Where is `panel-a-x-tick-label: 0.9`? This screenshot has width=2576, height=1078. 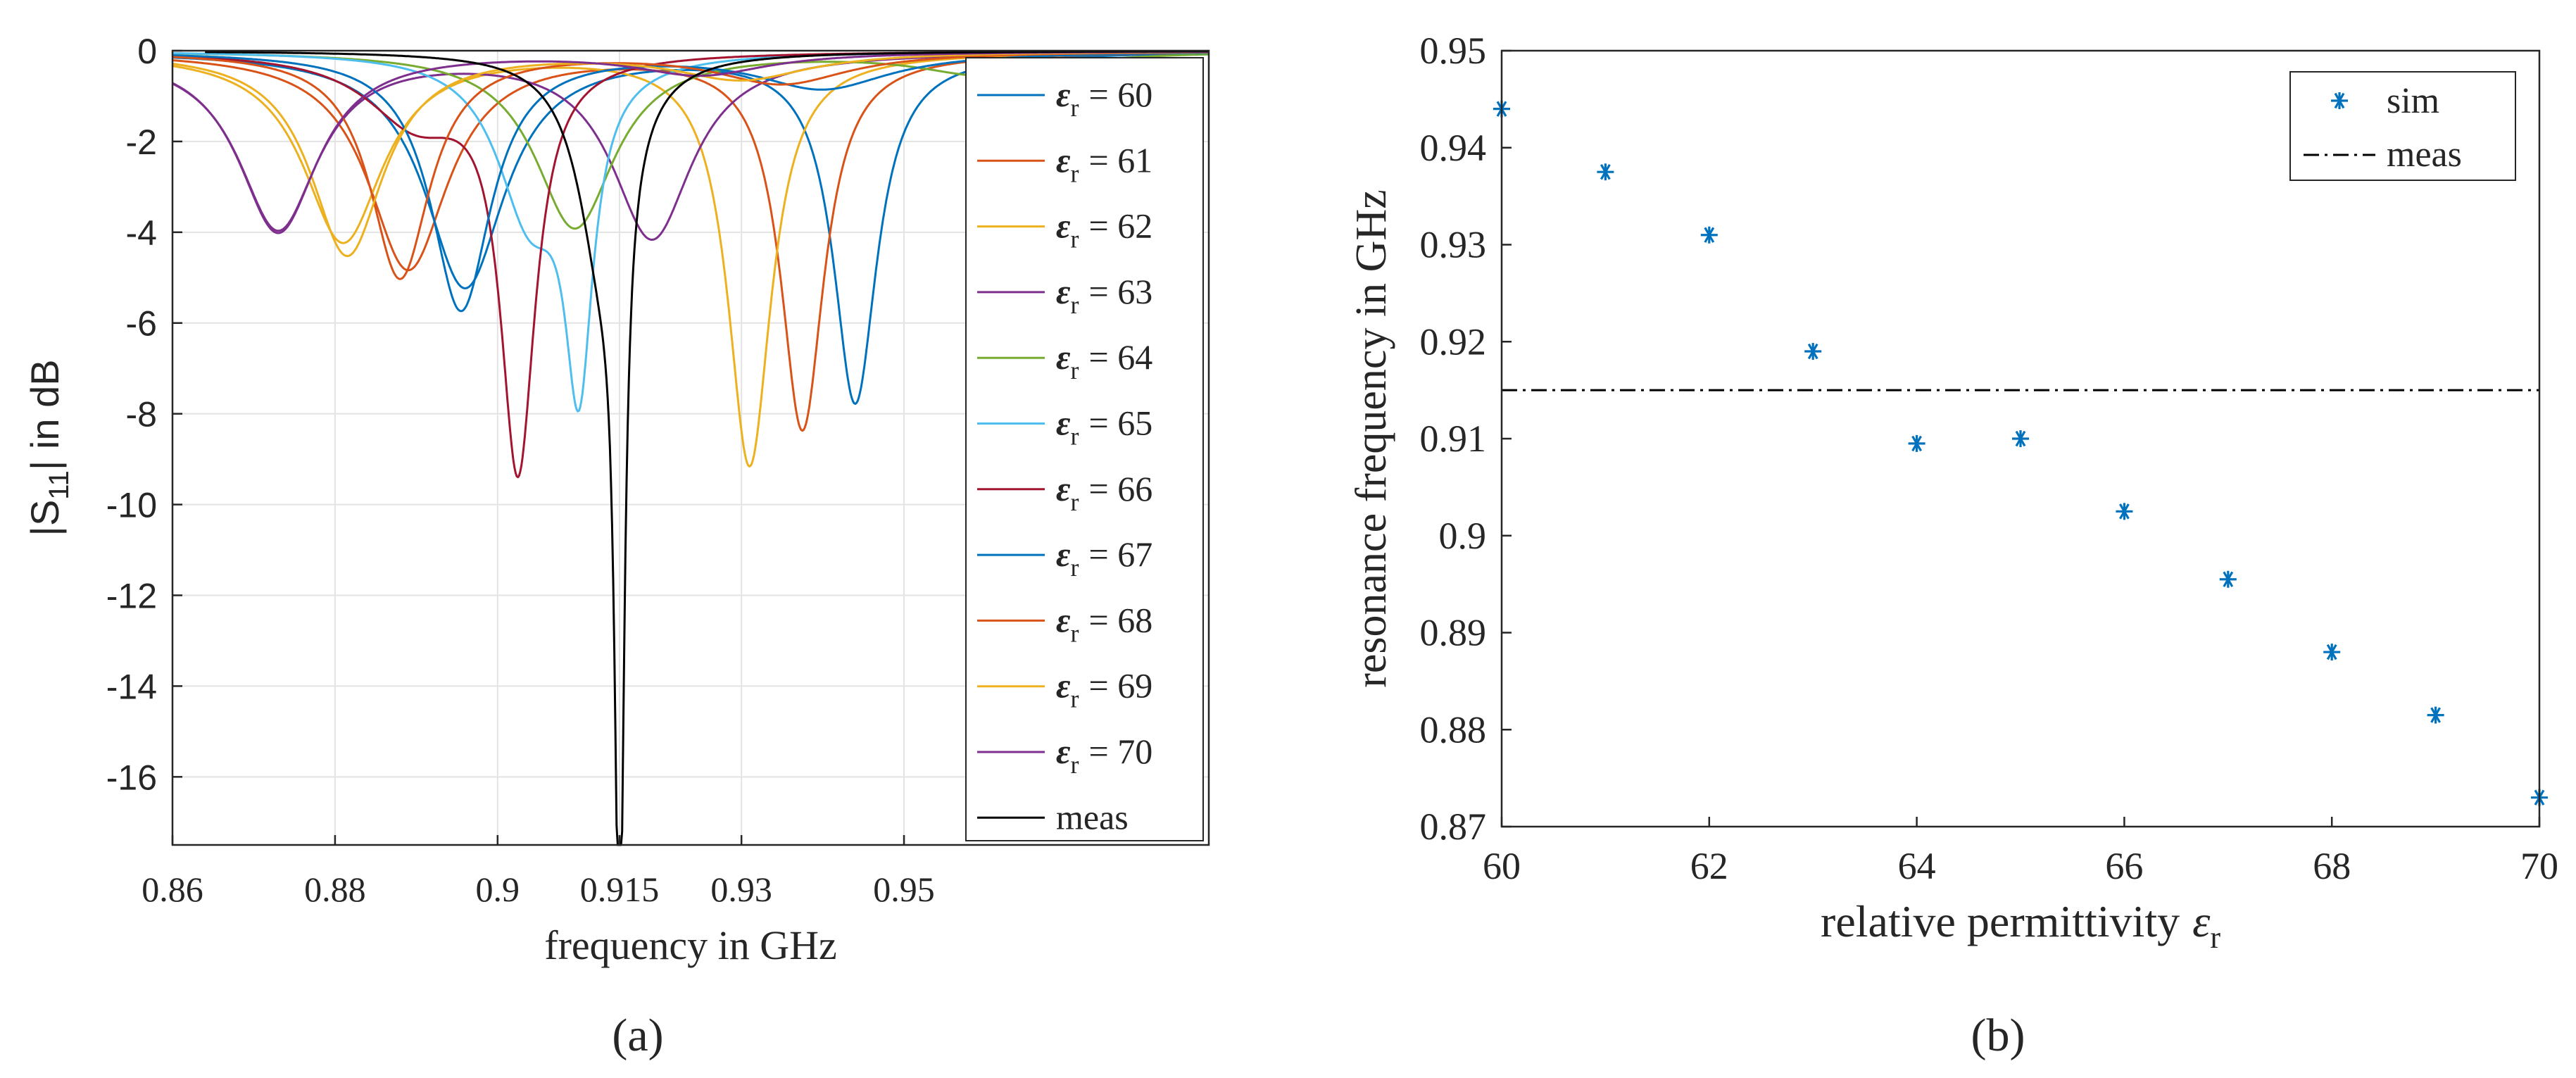
panel-a-x-tick-label: 0.9 is located at coordinates (498, 890).